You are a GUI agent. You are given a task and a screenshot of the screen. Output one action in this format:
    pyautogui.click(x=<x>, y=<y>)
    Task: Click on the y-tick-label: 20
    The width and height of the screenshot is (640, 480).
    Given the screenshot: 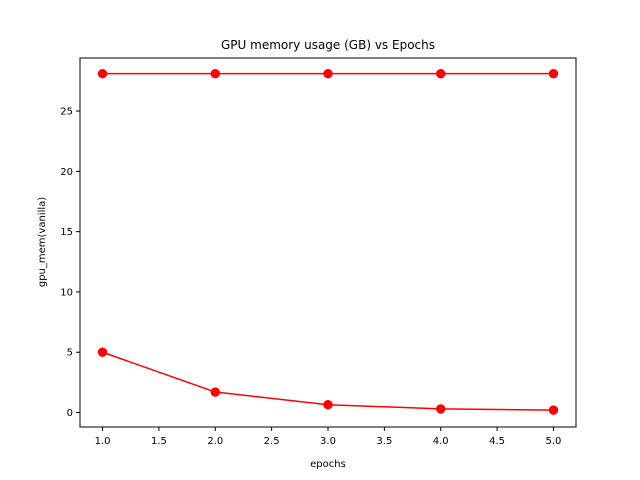 What is the action you would take?
    pyautogui.click(x=66, y=172)
    